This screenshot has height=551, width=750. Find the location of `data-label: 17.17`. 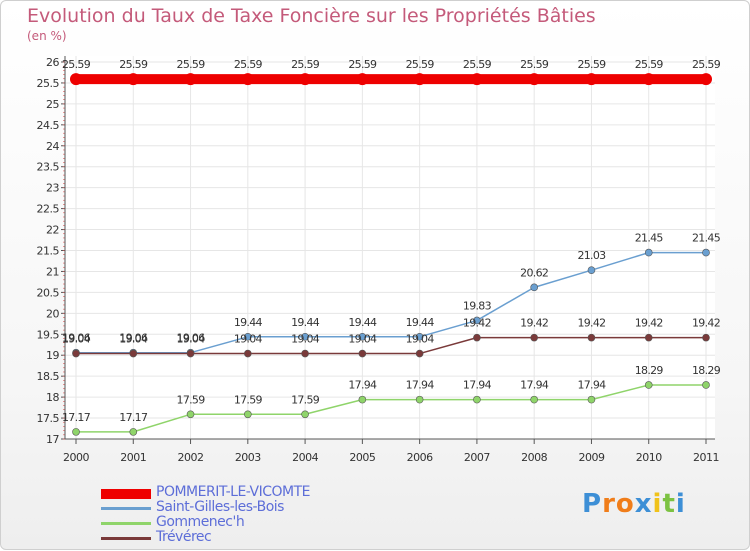

data-label: 17.17 is located at coordinates (133, 417).